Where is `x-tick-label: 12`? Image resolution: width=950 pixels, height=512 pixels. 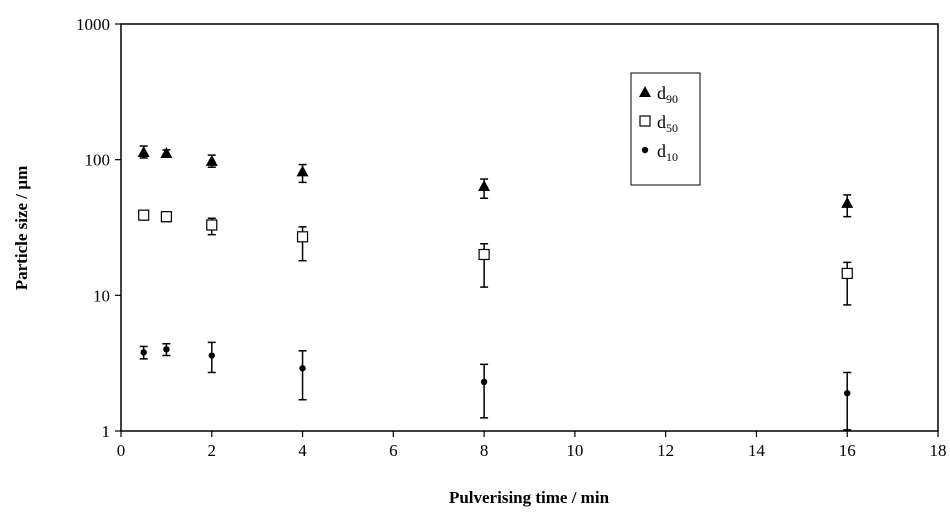
x-tick-label: 12 is located at coordinates (665, 450).